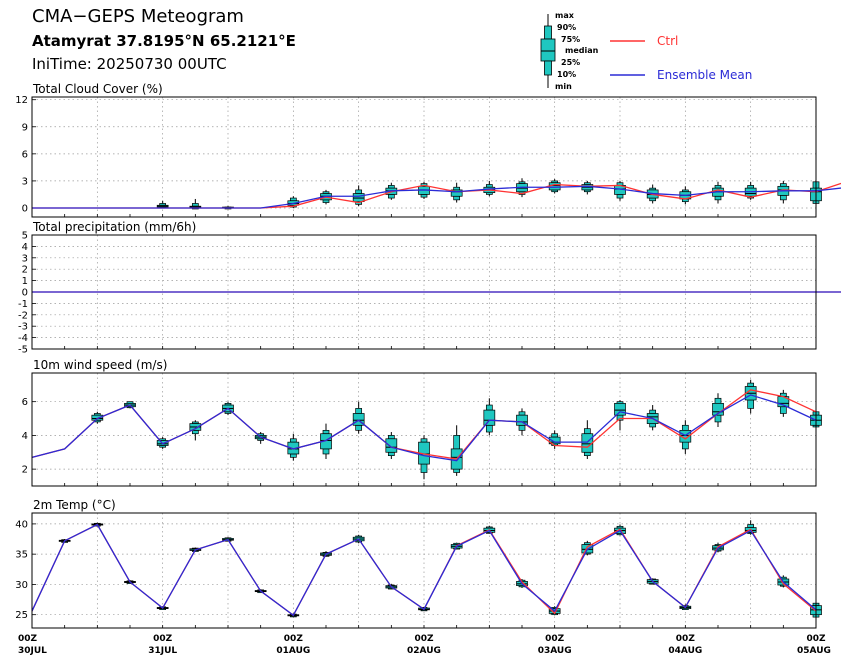  What do you see at coordinates (424, 651) in the screenshot?
I see `xtick-date-label: 02AUG` at bounding box center [424, 651].